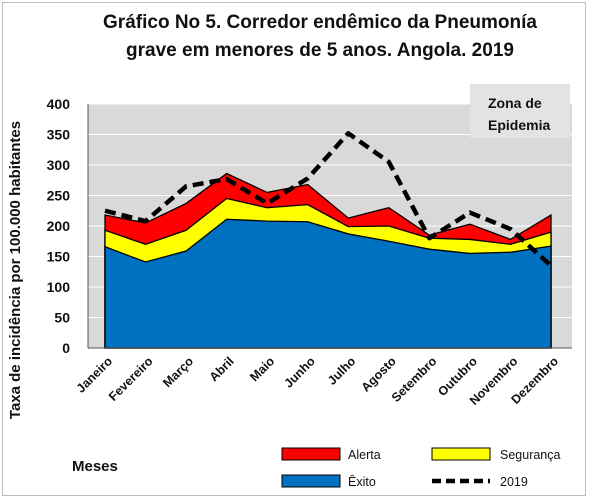  Describe the element at coordinates (299, 372) in the screenshot. I see `x-tick-label: Junho` at that location.